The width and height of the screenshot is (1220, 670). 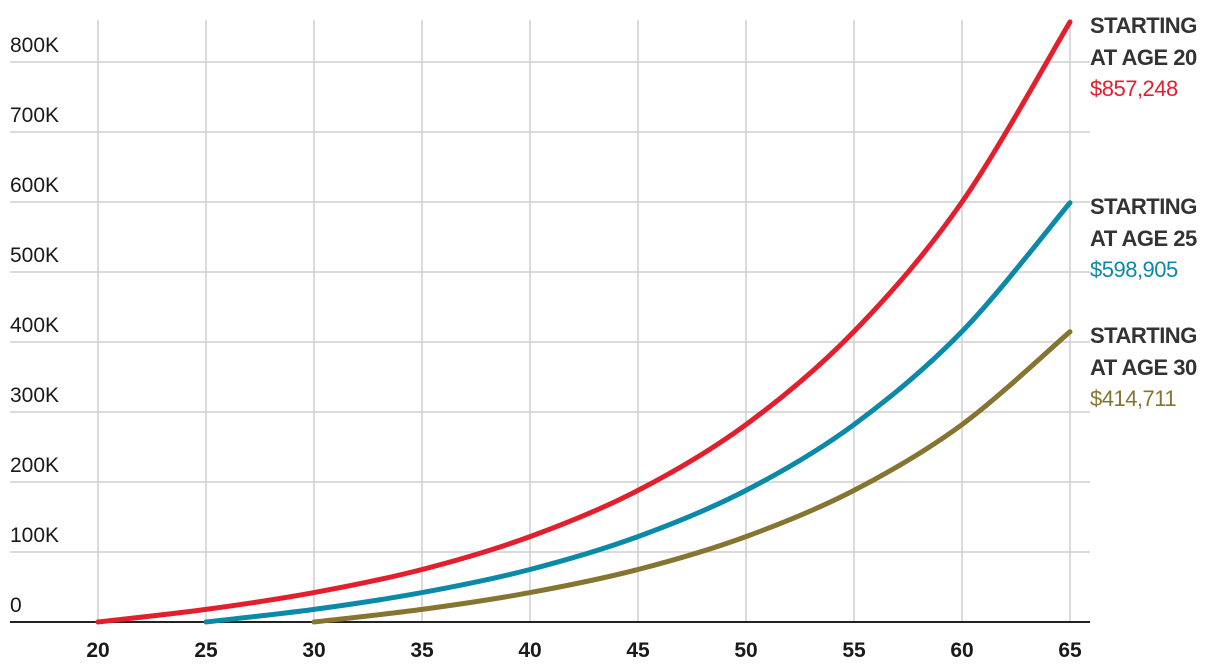 What do you see at coordinates (34, 325) in the screenshot?
I see `y-tick-label: 400K` at bounding box center [34, 325].